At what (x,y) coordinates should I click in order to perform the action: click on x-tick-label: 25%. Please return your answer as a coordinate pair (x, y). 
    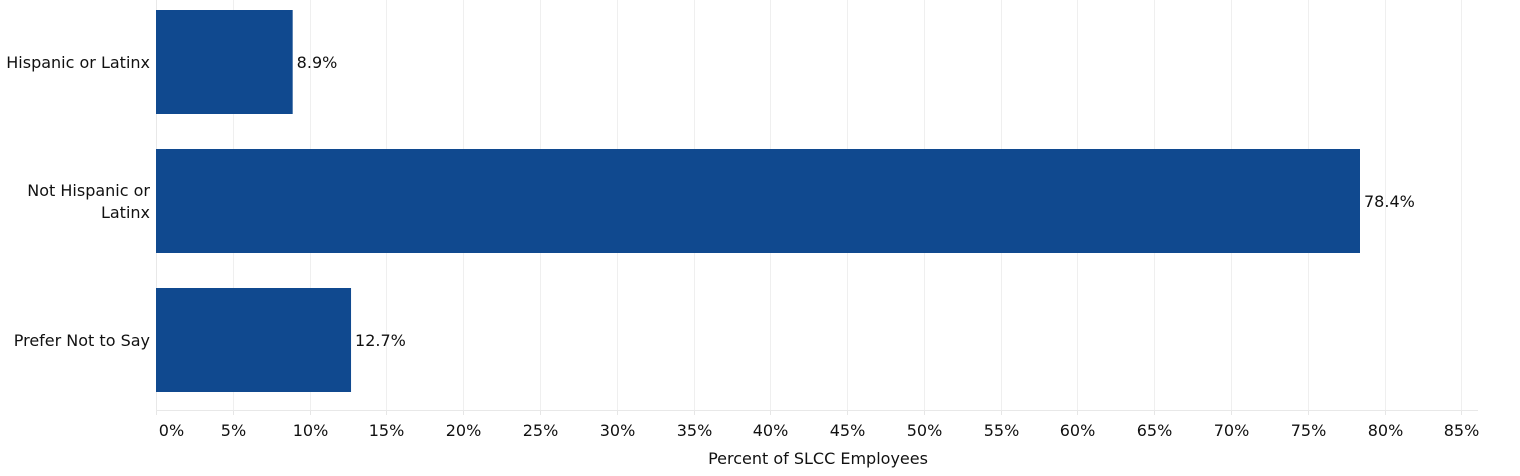
    Looking at the image, I should click on (541, 430).